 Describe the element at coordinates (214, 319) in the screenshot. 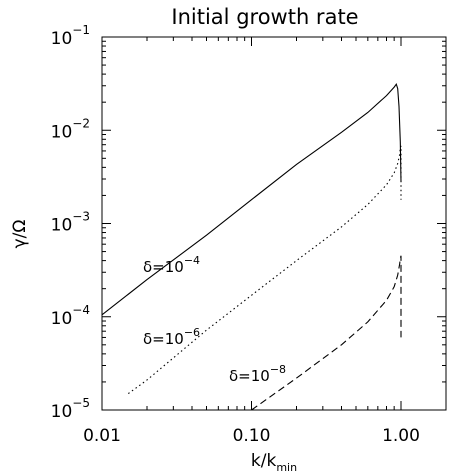

I see `series-annotations: δ=10−4 δ=10−6 δ=10−8` at that location.